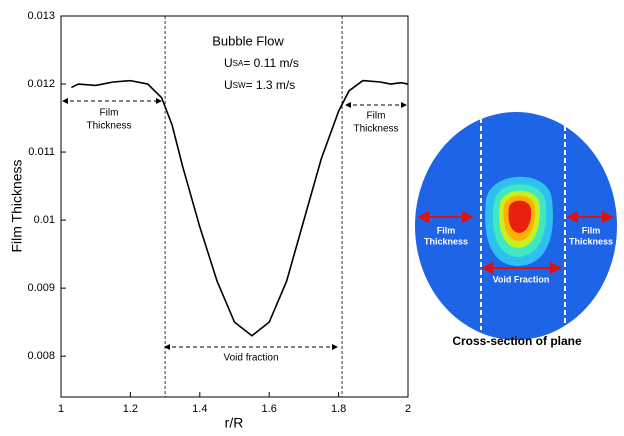 Image resolution: width=624 pixels, height=436 pixels. What do you see at coordinates (271, 85) in the screenshot?
I see `value: = 1.3 m/s` at bounding box center [271, 85].